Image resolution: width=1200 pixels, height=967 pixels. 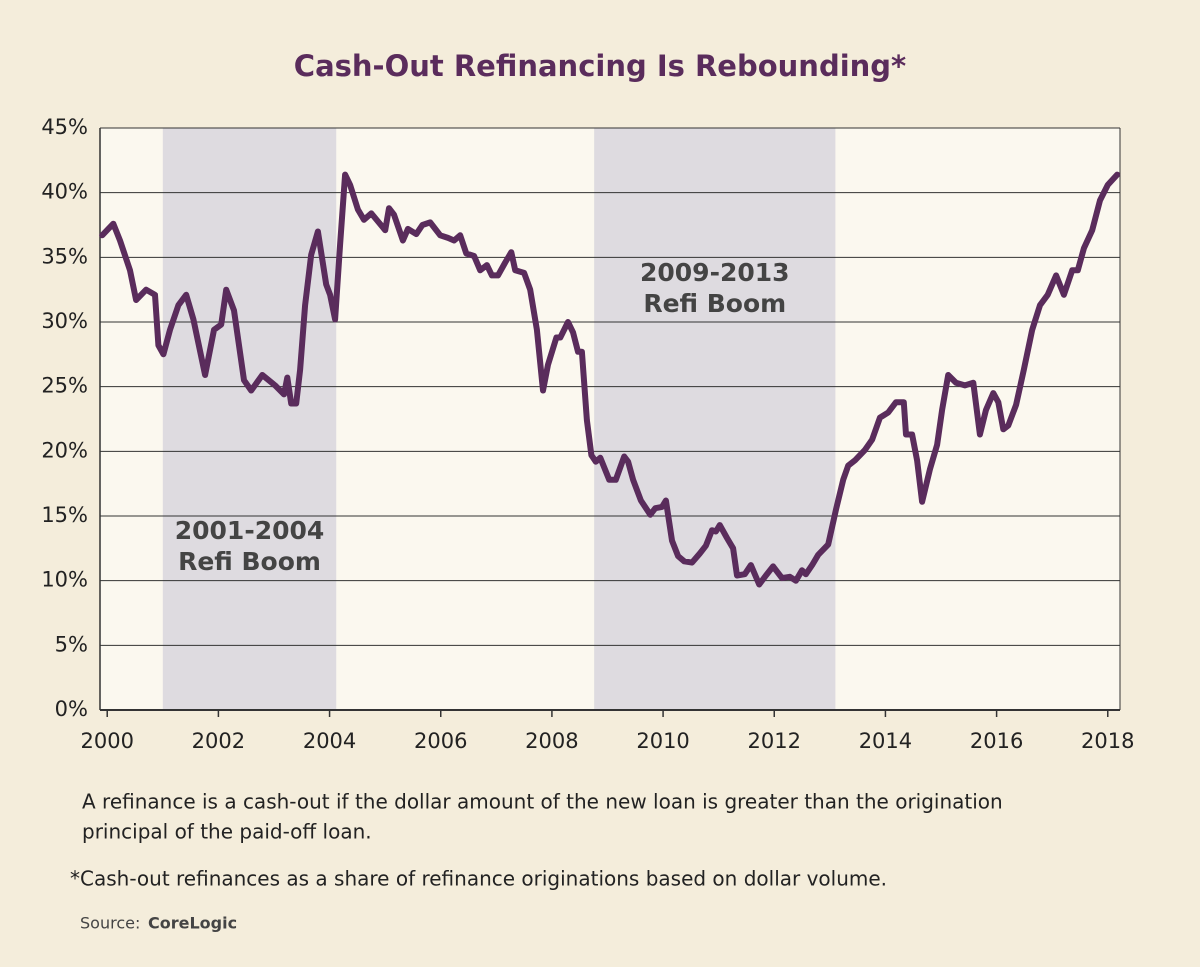 I want to click on y-tick-label: 30%, so click(x=64, y=321).